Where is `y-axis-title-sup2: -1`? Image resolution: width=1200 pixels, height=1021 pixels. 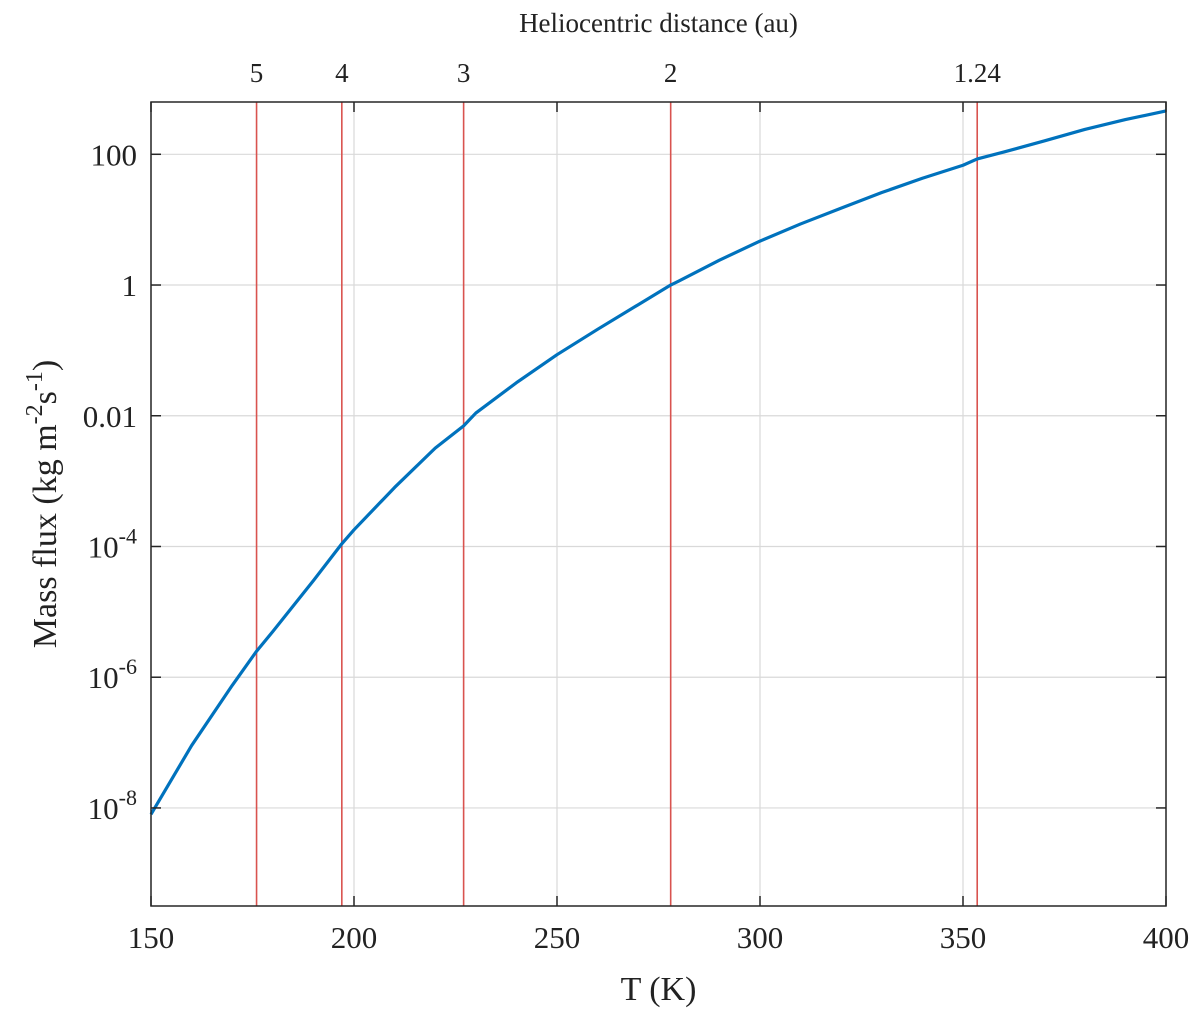 y-axis-title-sup2: -1 is located at coordinates (35, 381).